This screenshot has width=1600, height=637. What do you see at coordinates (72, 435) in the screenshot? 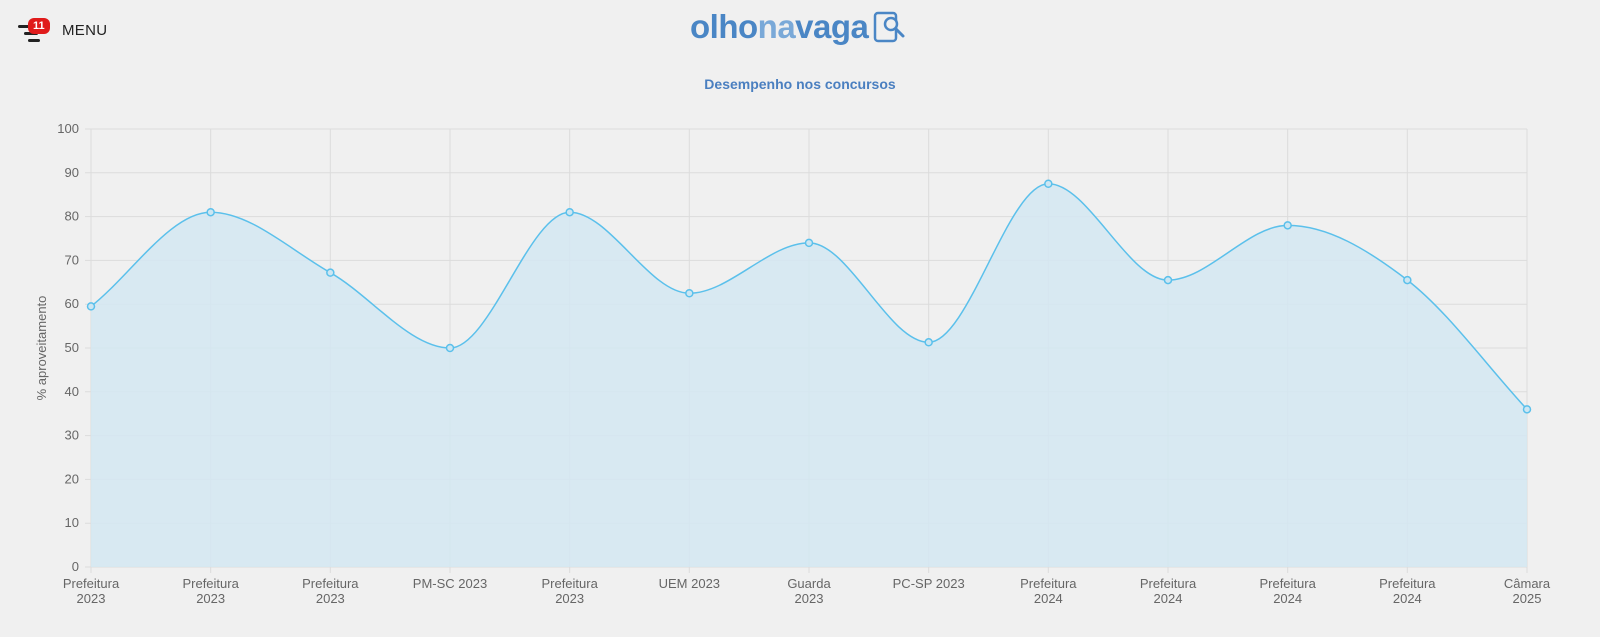
I see `y-tick-label: 30` at bounding box center [72, 435].